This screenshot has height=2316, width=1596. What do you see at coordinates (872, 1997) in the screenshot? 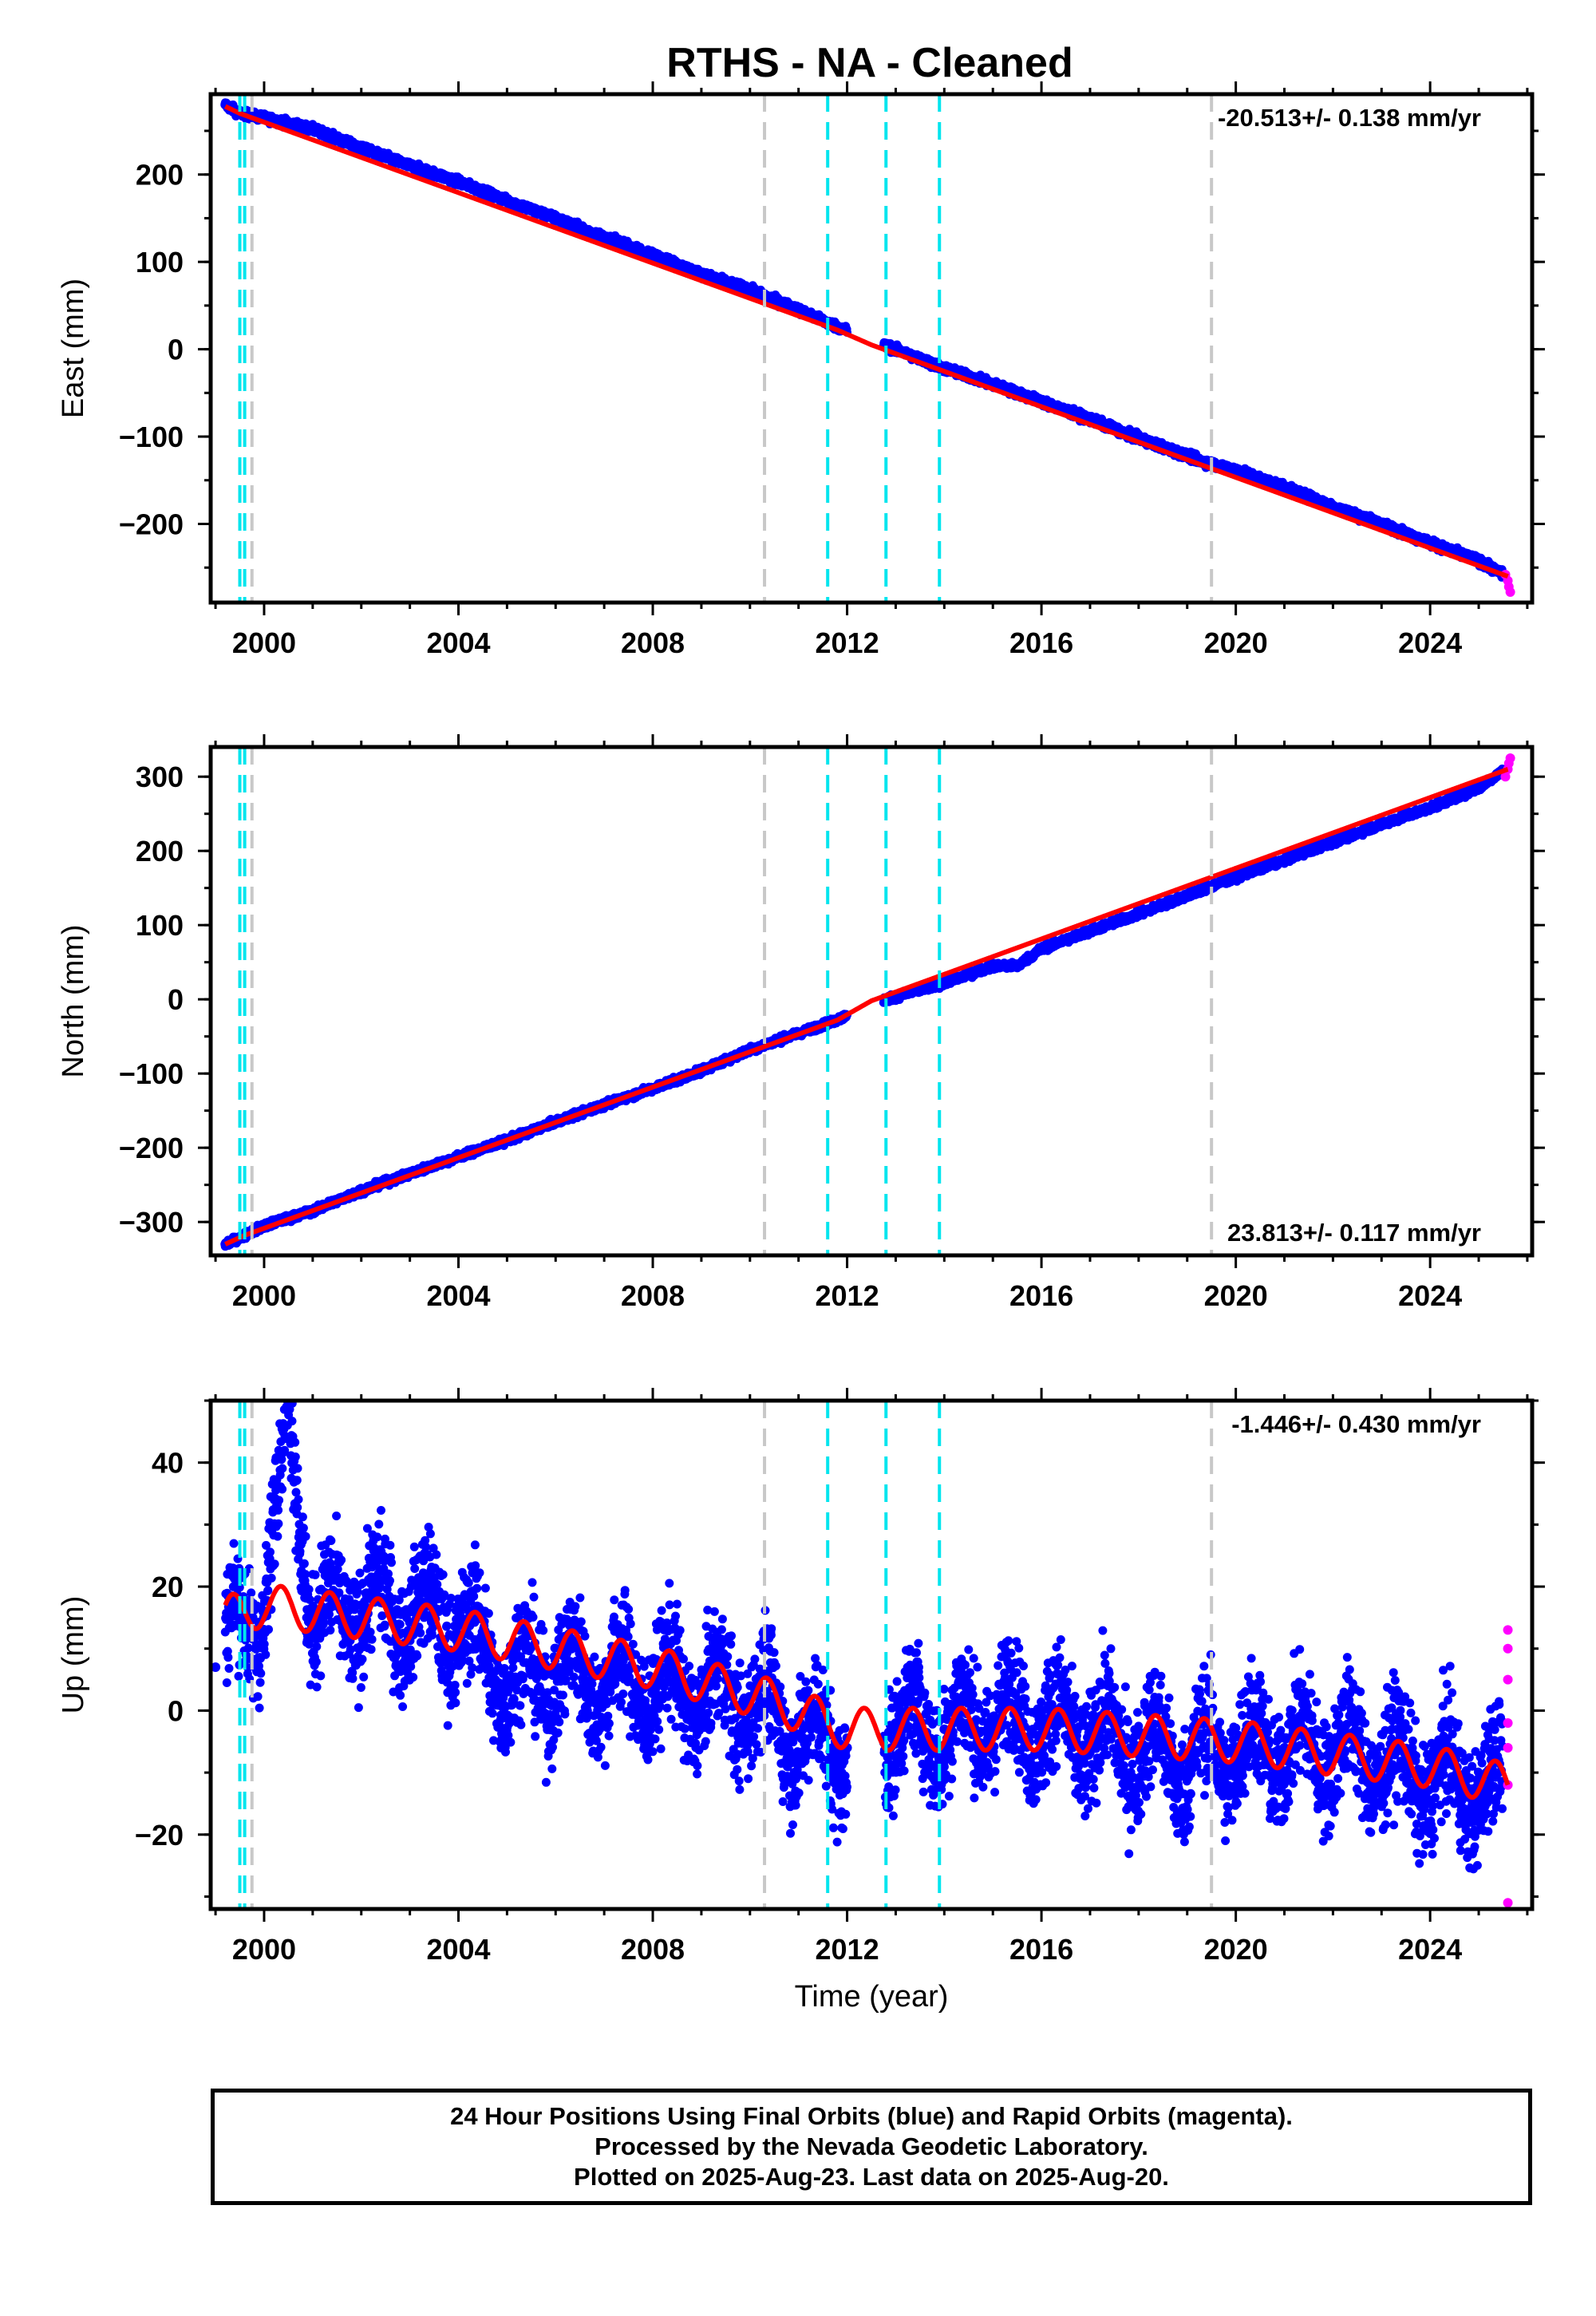
I see `x-axis-label: Time (year)` at bounding box center [872, 1997].